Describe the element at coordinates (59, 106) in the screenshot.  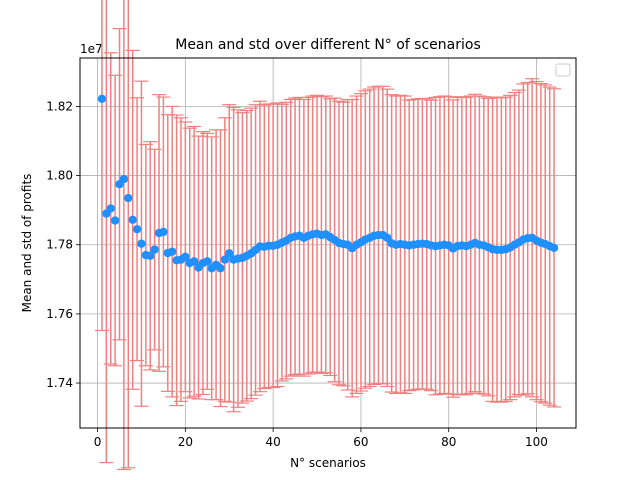
I see `y-tick-label: 1.82` at that location.